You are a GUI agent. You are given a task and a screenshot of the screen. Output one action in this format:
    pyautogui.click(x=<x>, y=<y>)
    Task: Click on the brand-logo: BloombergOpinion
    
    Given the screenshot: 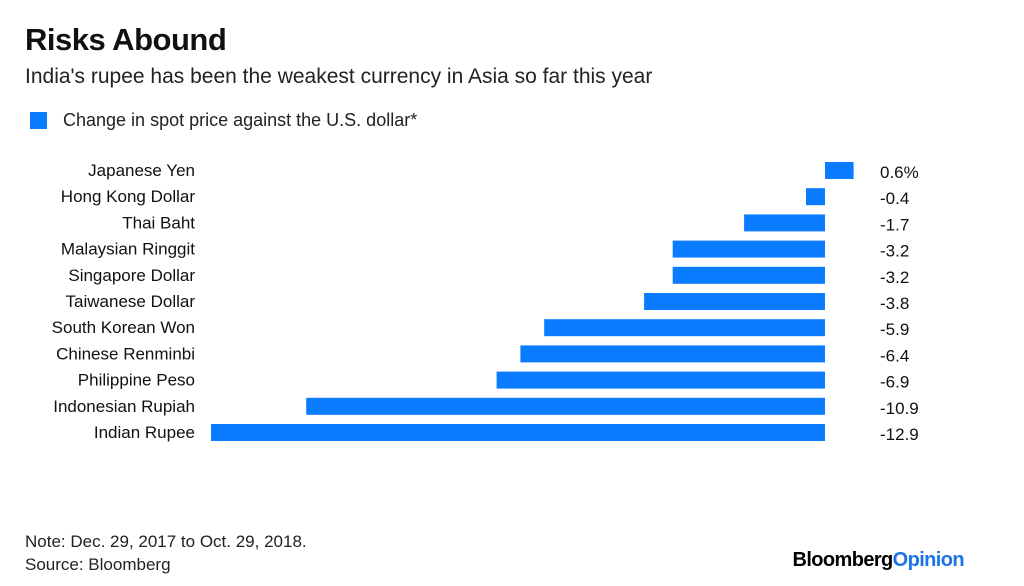 What is the action you would take?
    pyautogui.click(x=878, y=560)
    